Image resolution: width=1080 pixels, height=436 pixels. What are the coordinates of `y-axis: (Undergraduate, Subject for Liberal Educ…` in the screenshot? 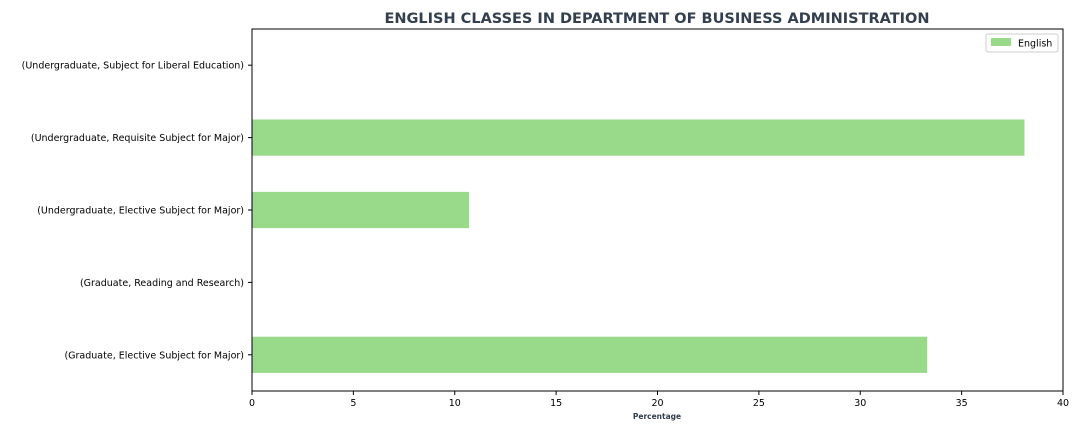 It's located at (137, 211).